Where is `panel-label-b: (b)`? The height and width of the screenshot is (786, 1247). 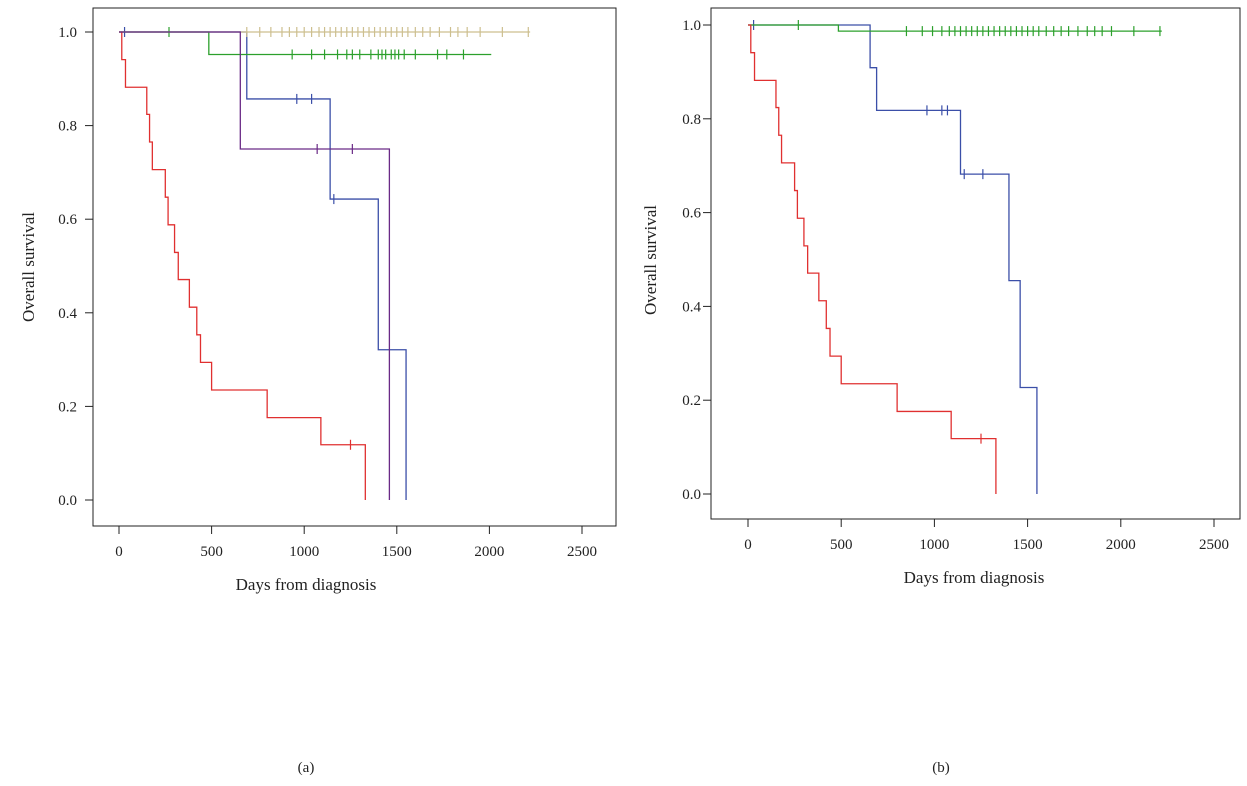 panel-label-b: (b) is located at coordinates (941, 768).